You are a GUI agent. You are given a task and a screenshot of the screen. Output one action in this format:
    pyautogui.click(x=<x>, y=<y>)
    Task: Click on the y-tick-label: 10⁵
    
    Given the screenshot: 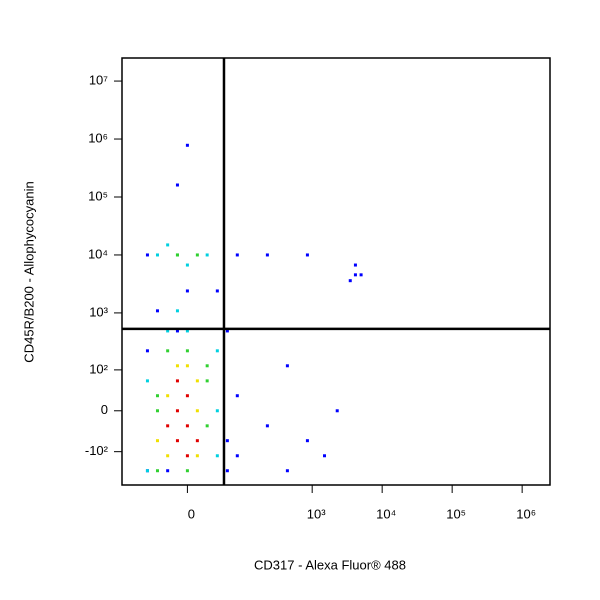 What is the action you would take?
    pyautogui.click(x=98, y=195)
    